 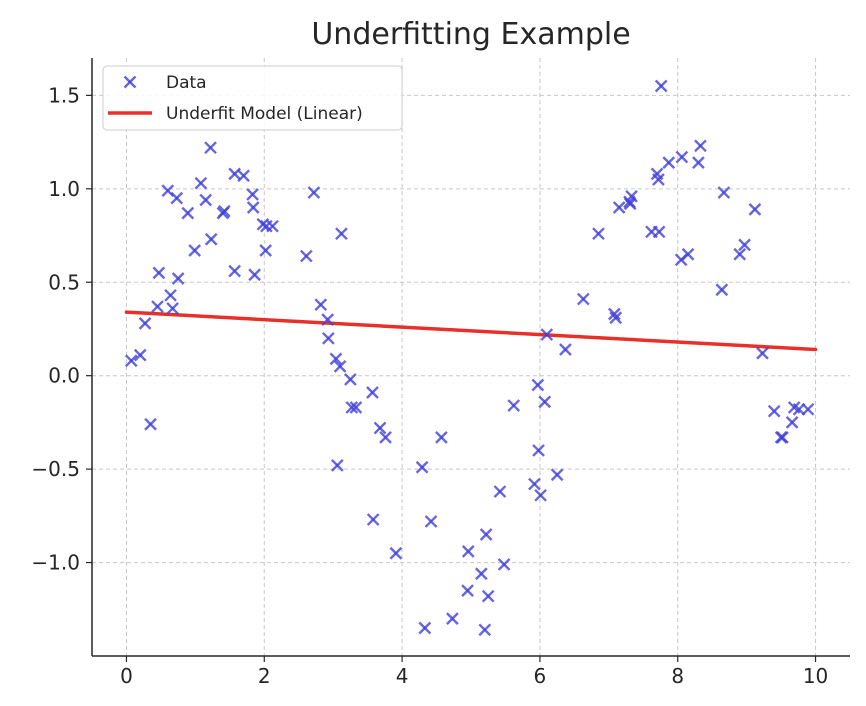 What do you see at coordinates (540, 676) in the screenshot?
I see `x-tick-label: 6` at bounding box center [540, 676].